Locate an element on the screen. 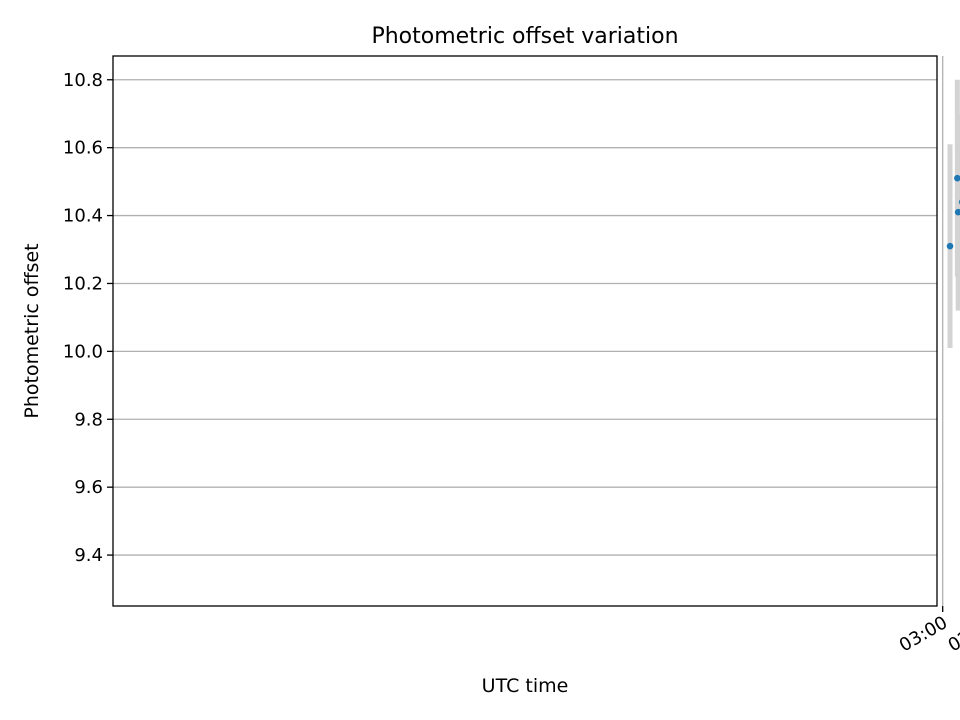 The width and height of the screenshot is (960, 720). y-axis-label: Photometric offset is located at coordinates (32, 330).